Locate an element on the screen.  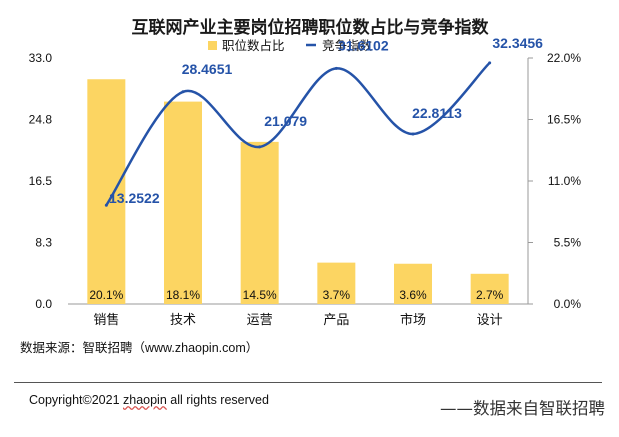
category-label: 销售 is located at coordinates (106, 319).